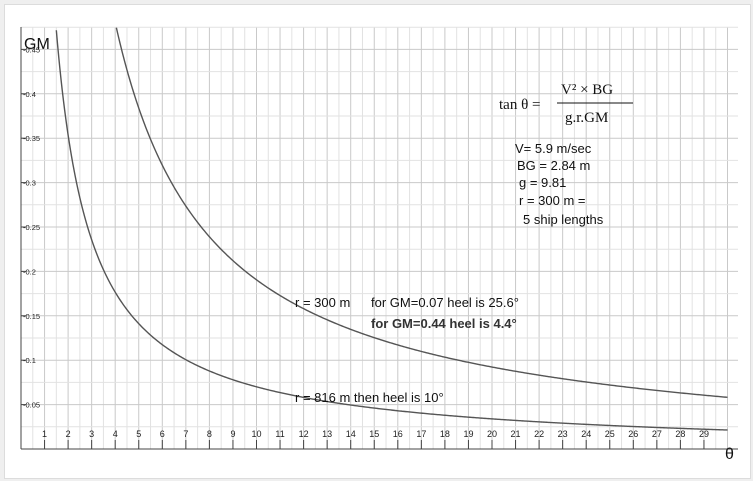 This screenshot has width=753, height=481. Describe the element at coordinates (445, 434) in the screenshot. I see `x-tick-label: 18` at that location.